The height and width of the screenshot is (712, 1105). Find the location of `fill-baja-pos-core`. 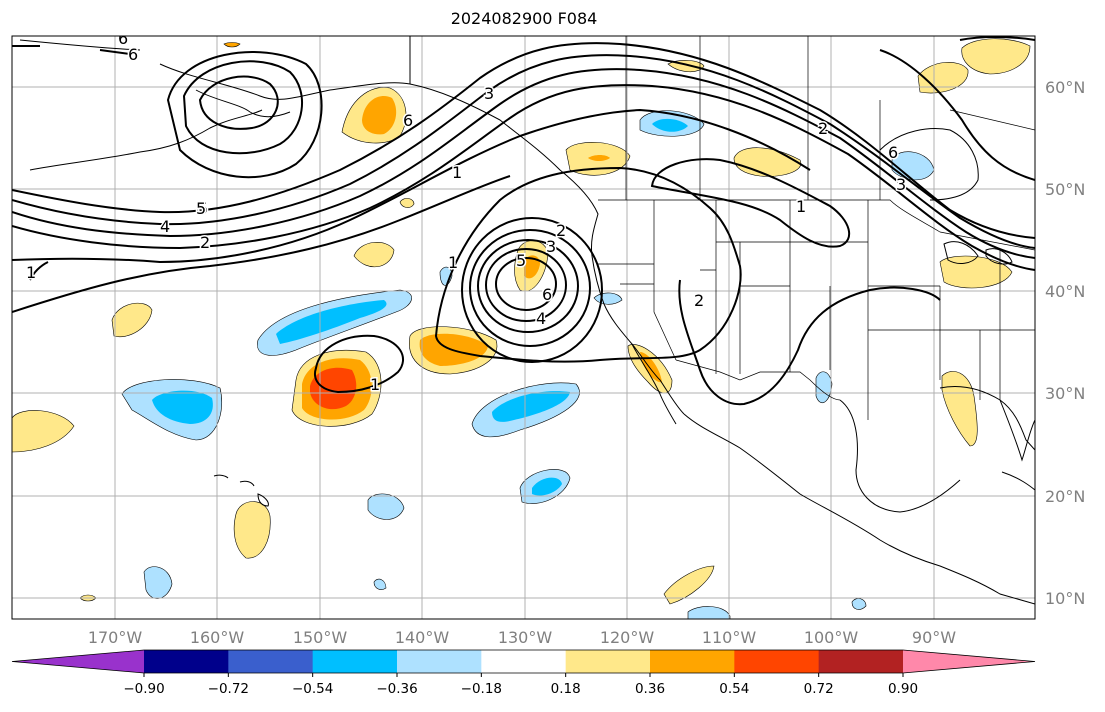

fill-baja-pos-core is located at coordinates (651, 367).